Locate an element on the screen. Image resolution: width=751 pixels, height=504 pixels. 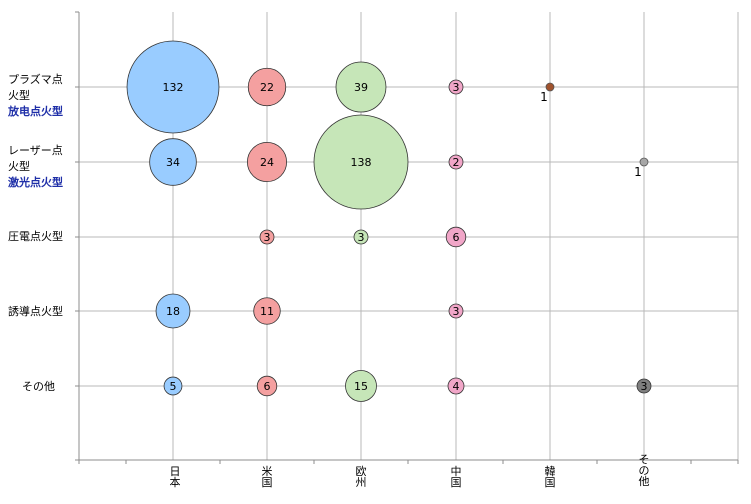
bubble-r1-c5 is located at coordinates (644, 162).